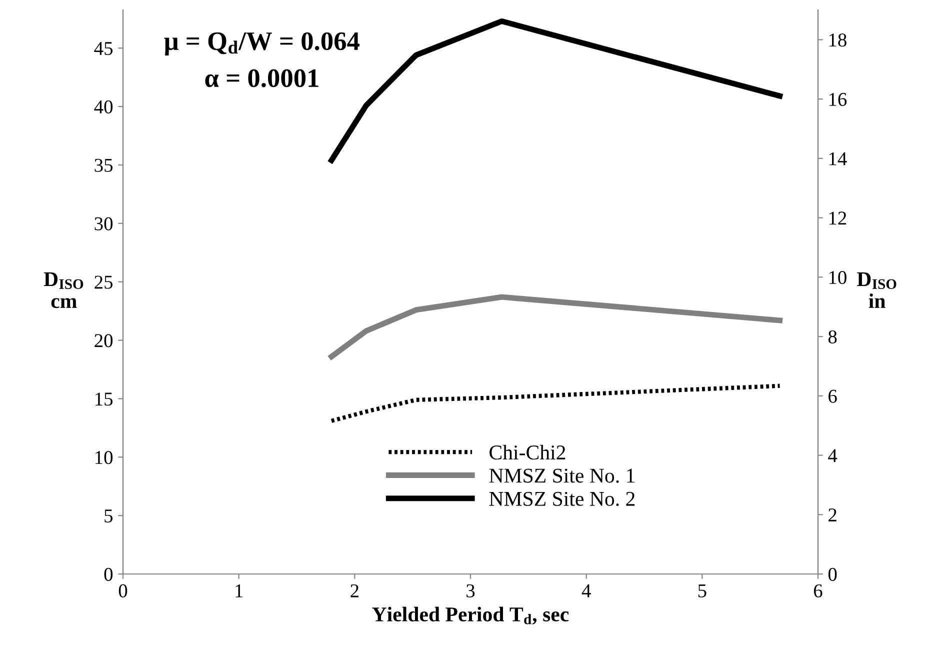 The width and height of the screenshot is (932, 650). What do you see at coordinates (837, 277) in the screenshot?
I see `y2-tick-label: 10` at bounding box center [837, 277].